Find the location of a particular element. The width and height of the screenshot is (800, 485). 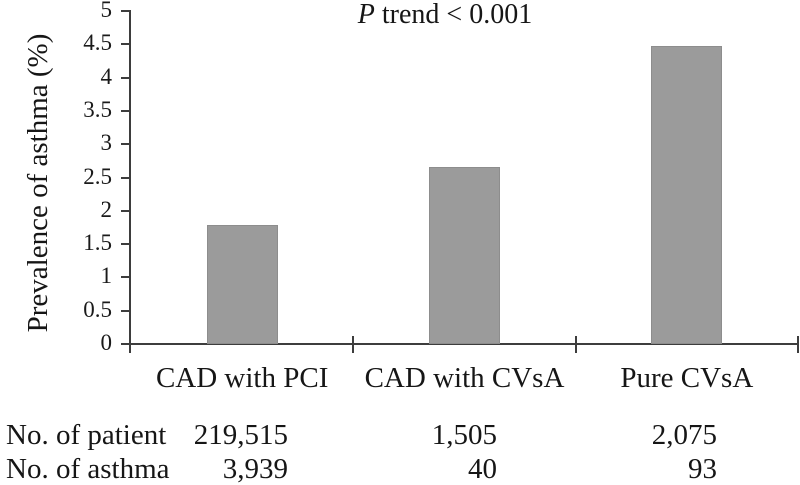

y-tick-label: 0 is located at coordinates (106, 342).